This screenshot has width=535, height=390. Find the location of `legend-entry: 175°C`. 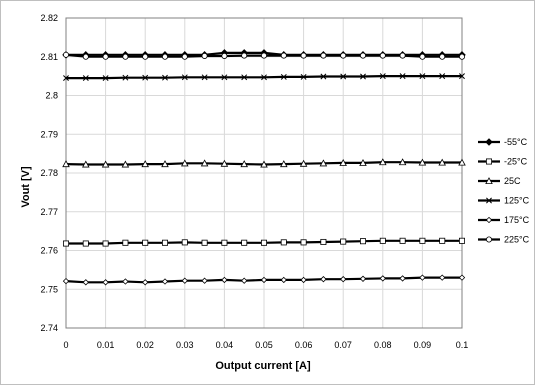

legend-entry: 175°C is located at coordinates (504, 220).